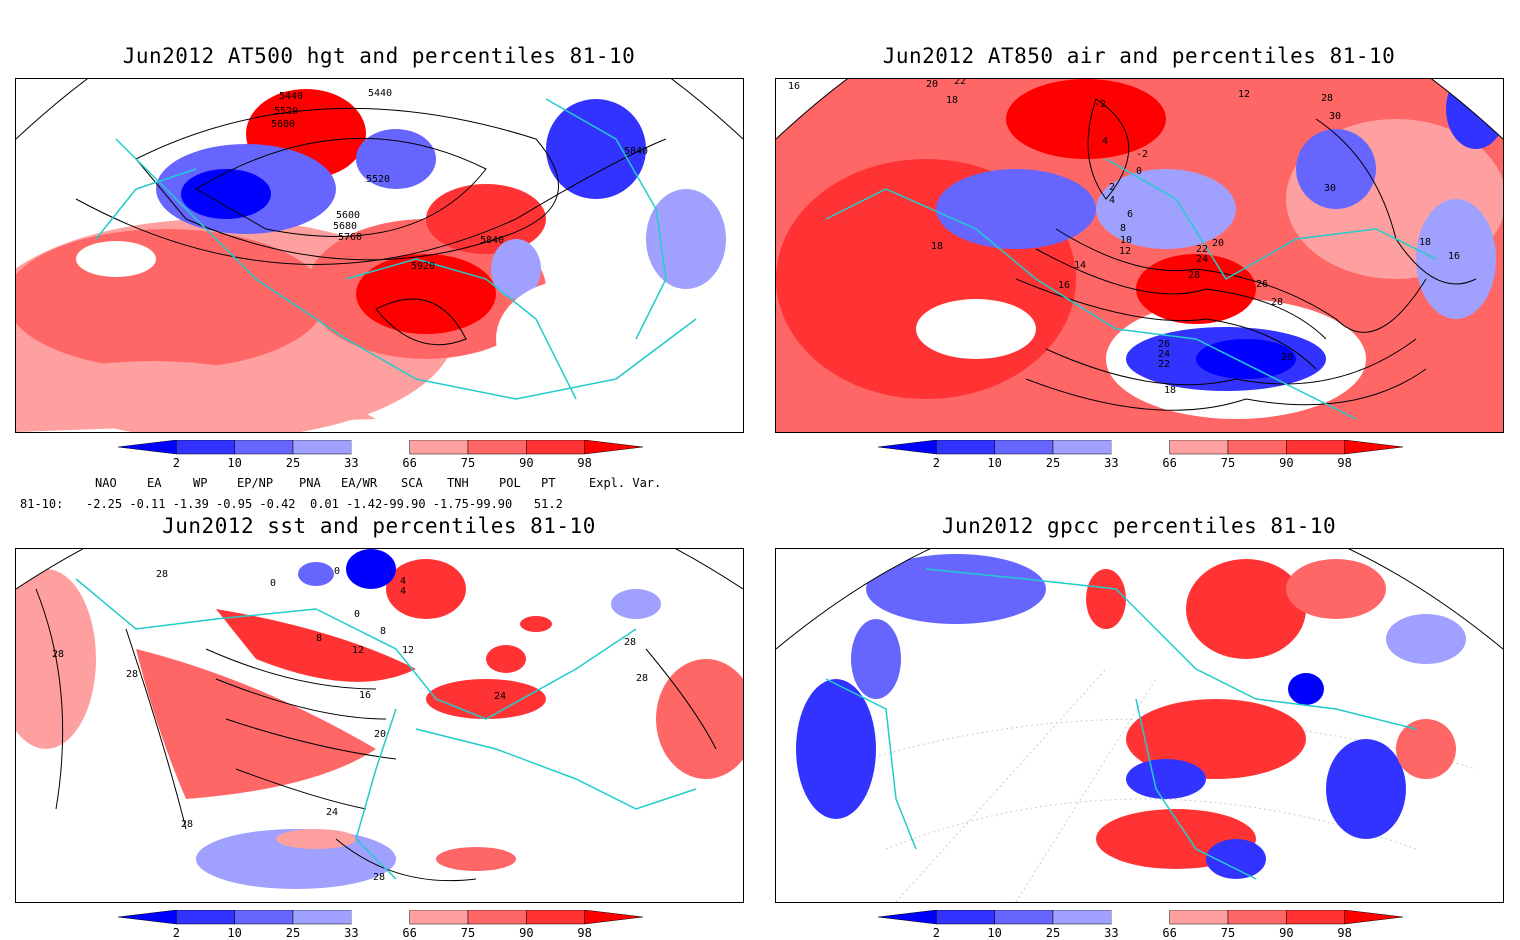 This screenshot has width=1520, height=940. What do you see at coordinates (383, 631) in the screenshot?
I see `svg-text: 8` at bounding box center [383, 631].